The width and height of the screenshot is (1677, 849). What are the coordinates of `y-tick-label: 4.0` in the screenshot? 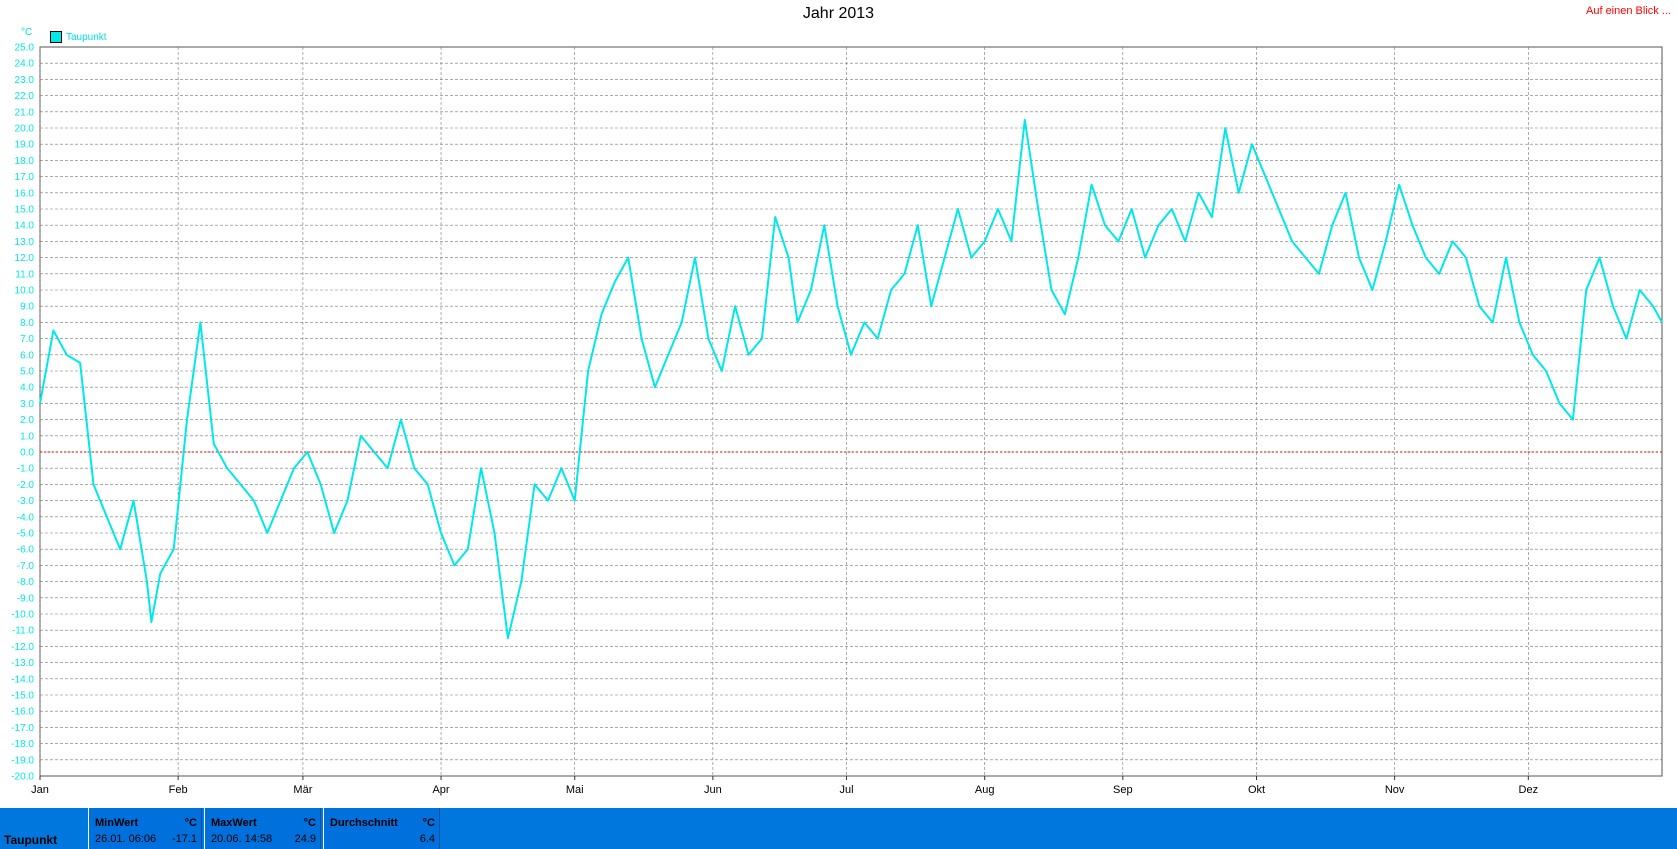 It's located at (27, 388).